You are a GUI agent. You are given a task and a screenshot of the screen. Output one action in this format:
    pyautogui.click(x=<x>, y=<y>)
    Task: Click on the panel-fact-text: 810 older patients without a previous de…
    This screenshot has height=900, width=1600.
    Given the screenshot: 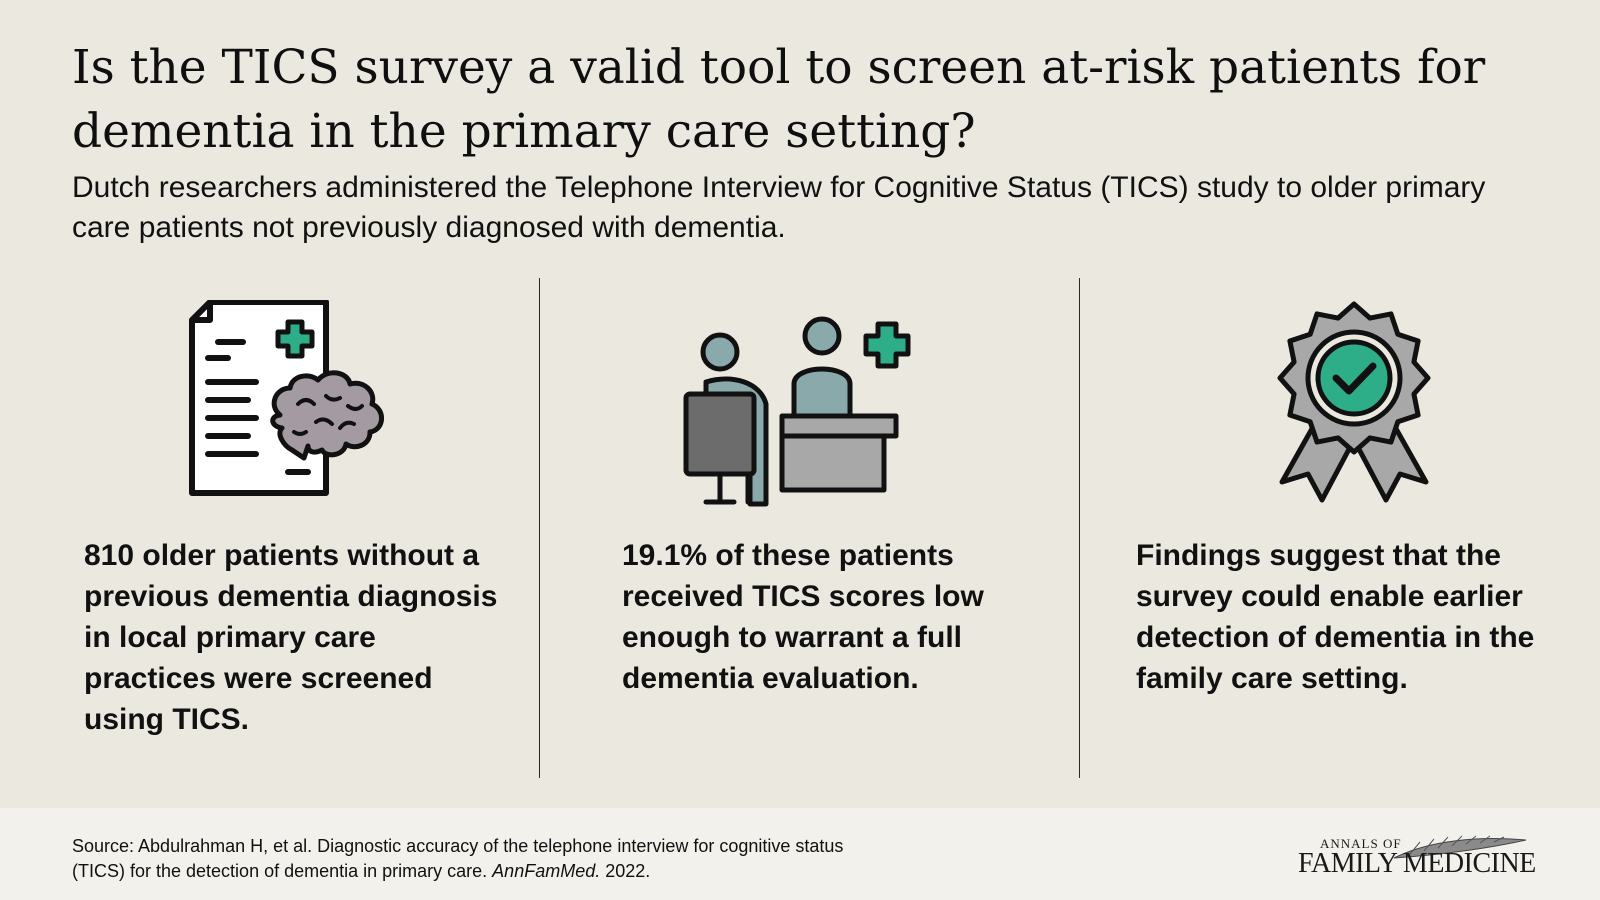 What is the action you would take?
    pyautogui.click(x=291, y=637)
    